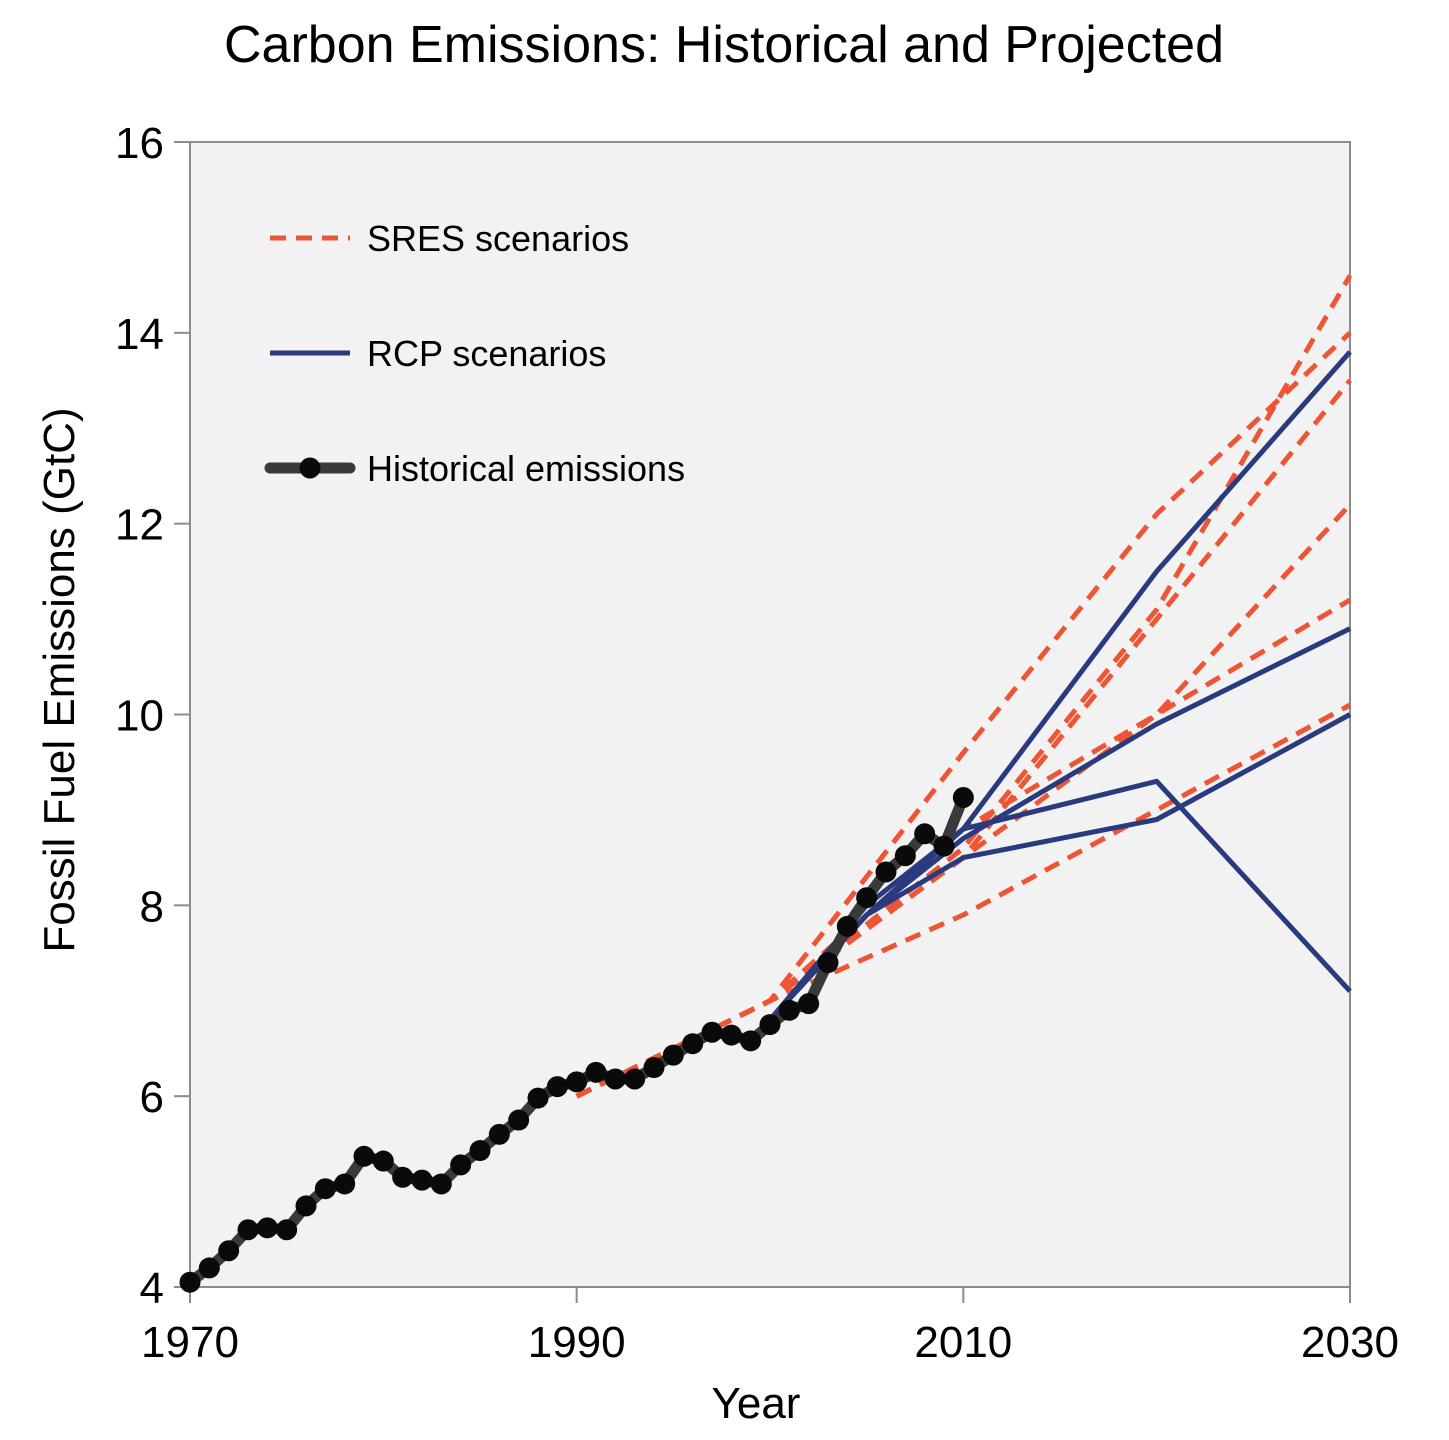  I want to click on legend-swatch-marker, so click(310, 468).